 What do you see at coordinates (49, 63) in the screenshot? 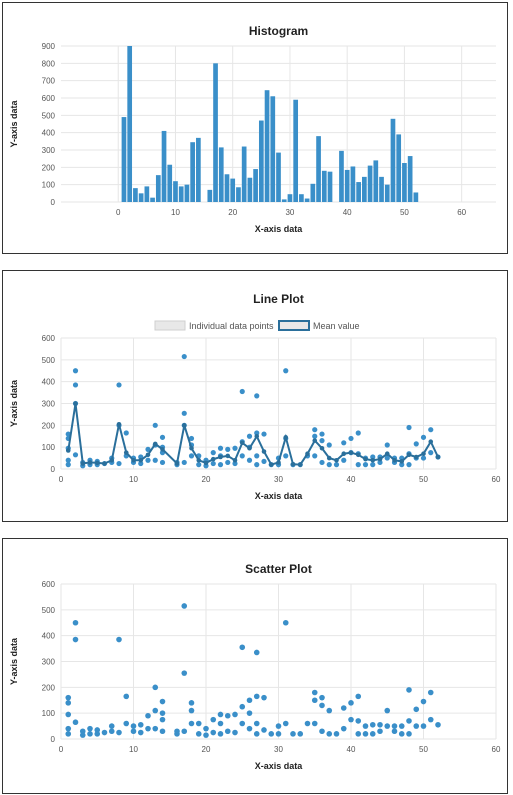
I see `y-tick-label: 800` at bounding box center [49, 63].